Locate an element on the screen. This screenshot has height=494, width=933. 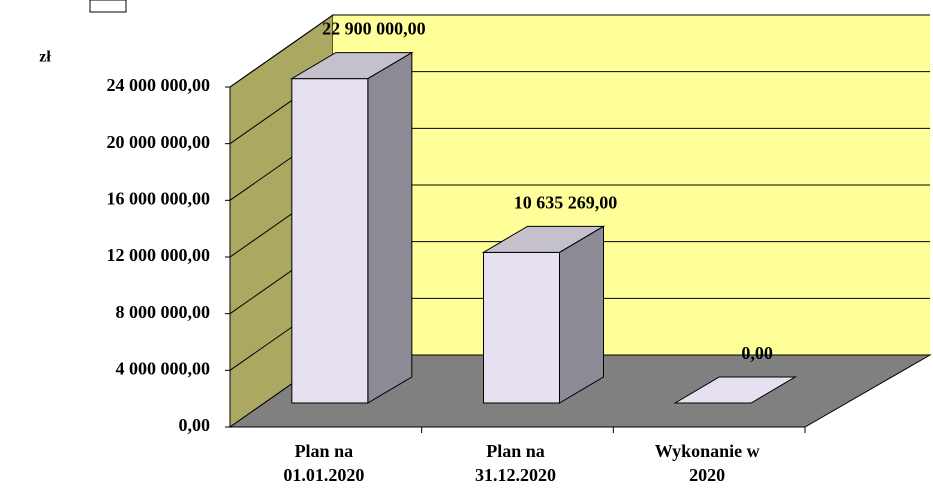
y-axis-label: zł is located at coordinates (45, 57).